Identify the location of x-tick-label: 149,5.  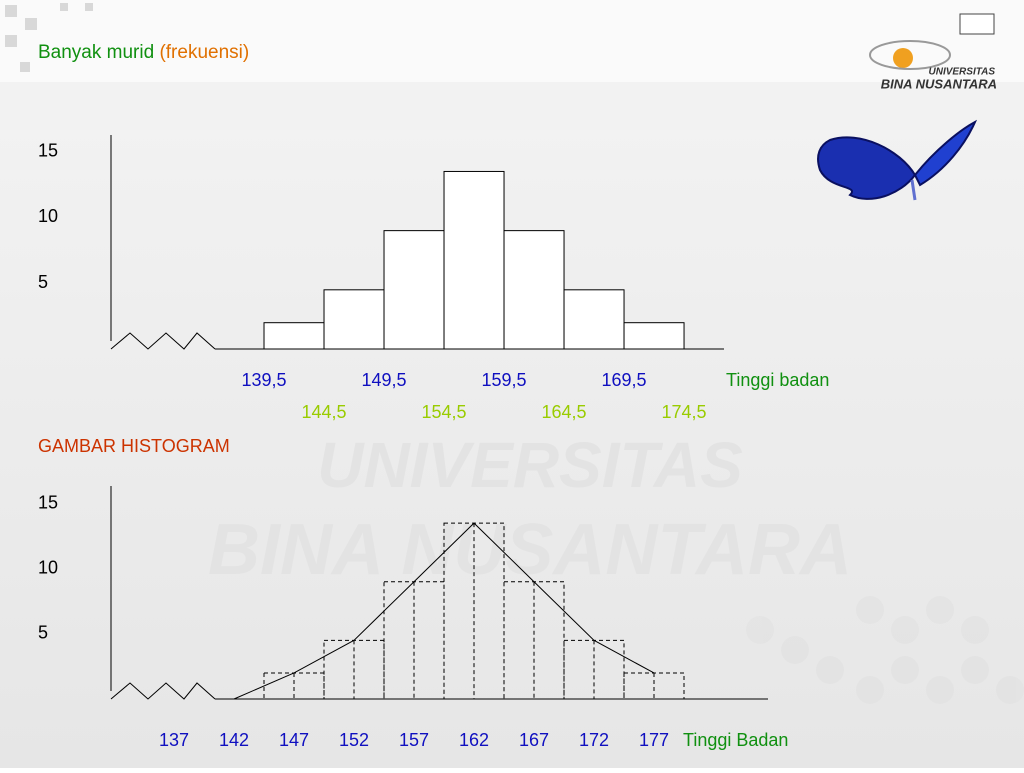
(383, 380).